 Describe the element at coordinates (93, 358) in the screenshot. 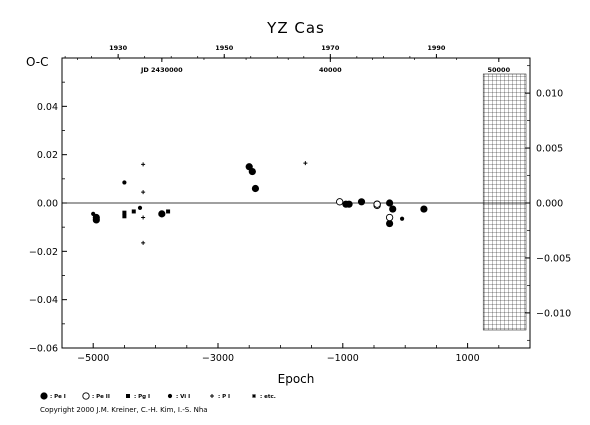

I see `x-tick-label: −5000` at that location.